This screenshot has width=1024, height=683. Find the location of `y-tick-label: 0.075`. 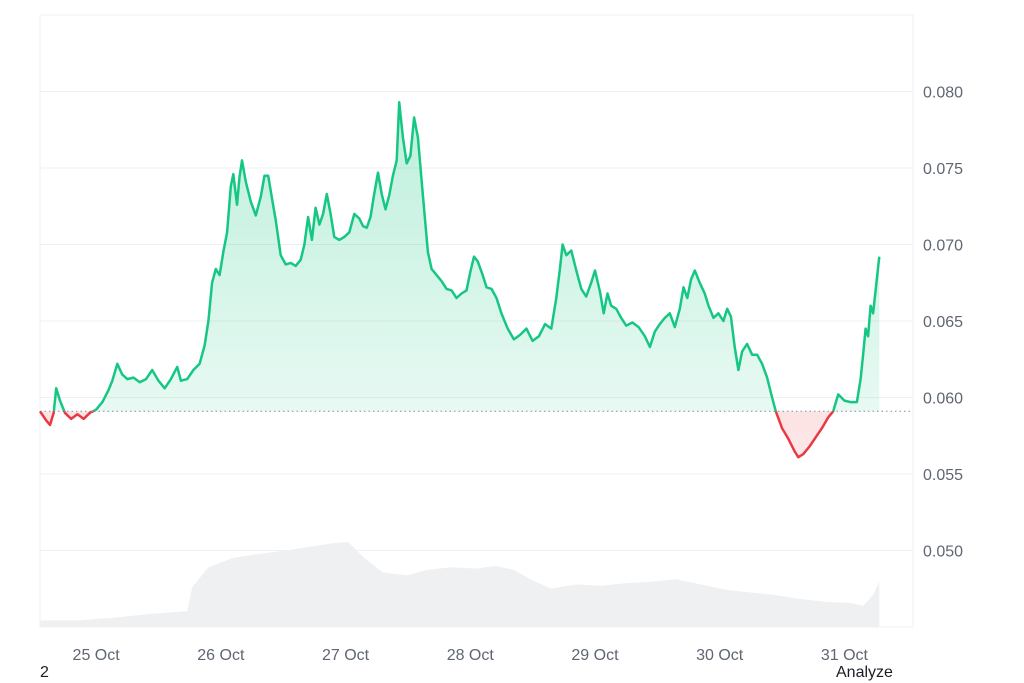

y-tick-label: 0.075 is located at coordinates (943, 169).